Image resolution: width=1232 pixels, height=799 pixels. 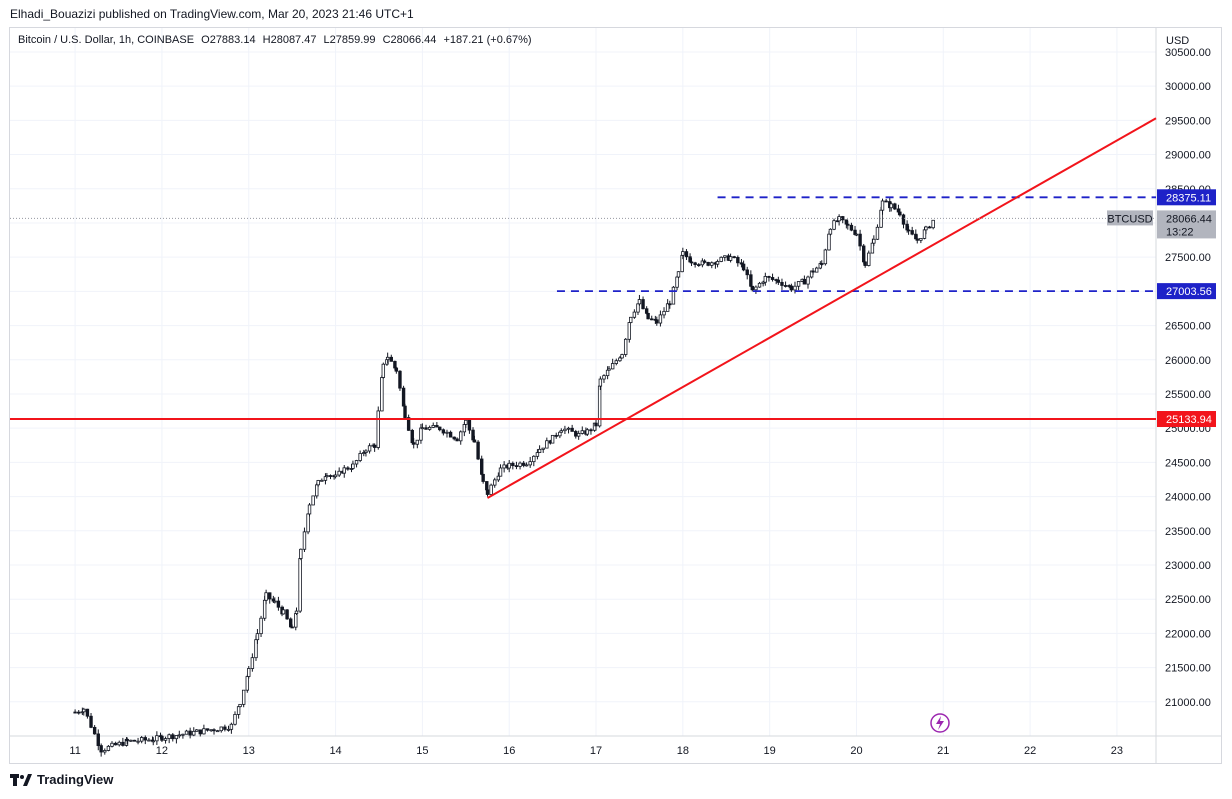 What do you see at coordinates (106, 40) in the screenshot?
I see `legend-symbol: Bitcoin / U.S. Dollar, 1h, COINBASE` at bounding box center [106, 40].